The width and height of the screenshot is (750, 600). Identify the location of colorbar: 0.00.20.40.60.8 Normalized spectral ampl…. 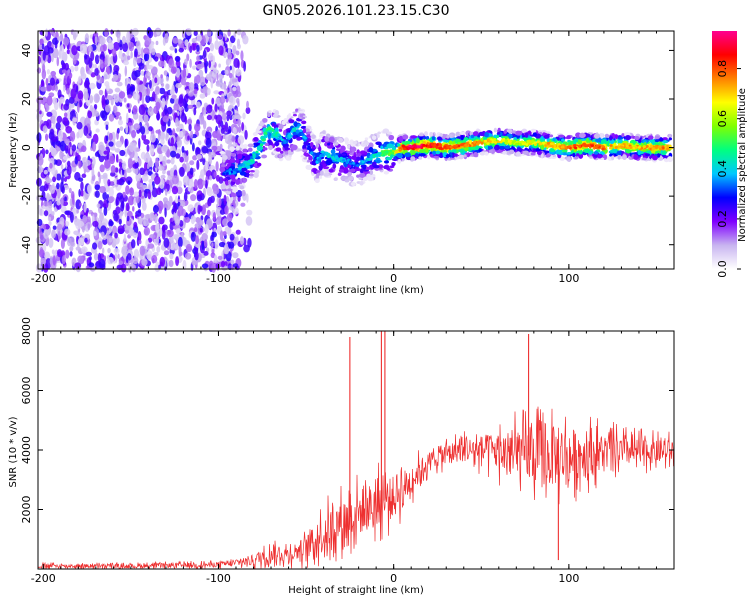
(730, 154).